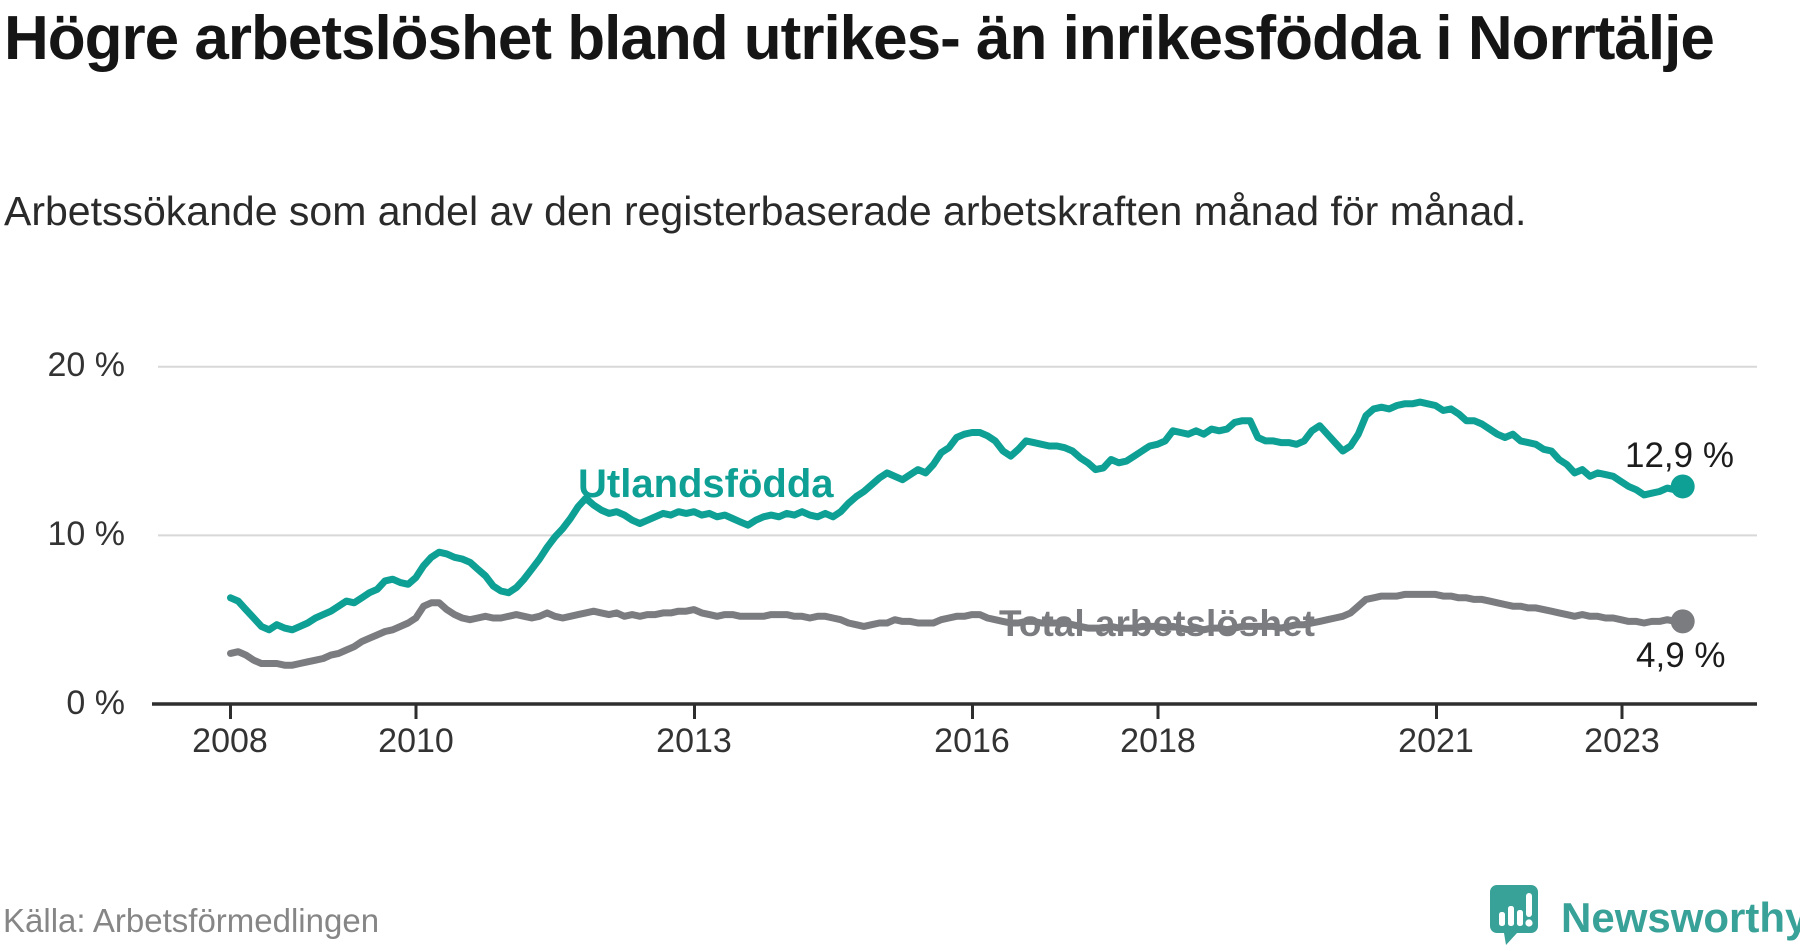 This screenshot has height=951, width=1800. I want to click on y-axis-label-10: 10 %, so click(86, 534).